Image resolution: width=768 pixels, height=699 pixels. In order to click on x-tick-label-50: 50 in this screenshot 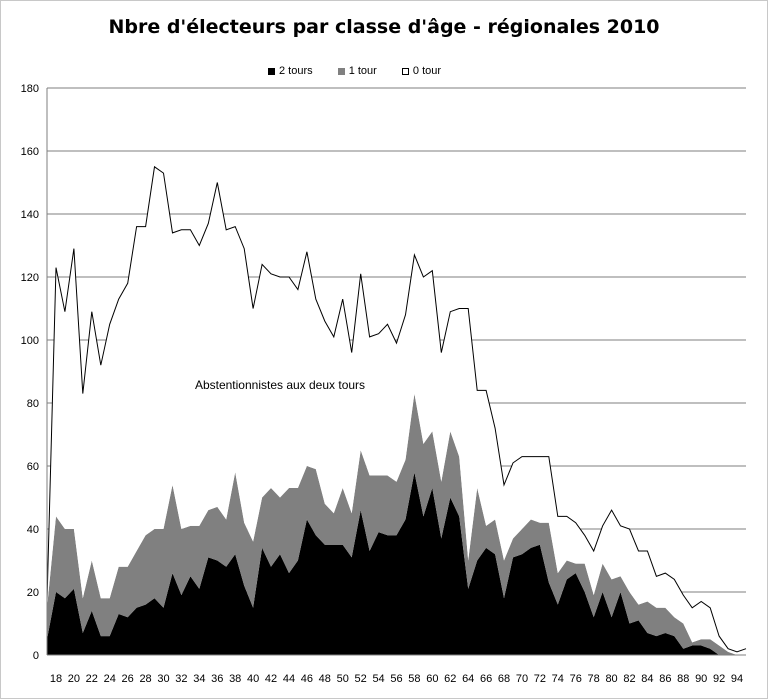, I will do `click(343, 679)`.